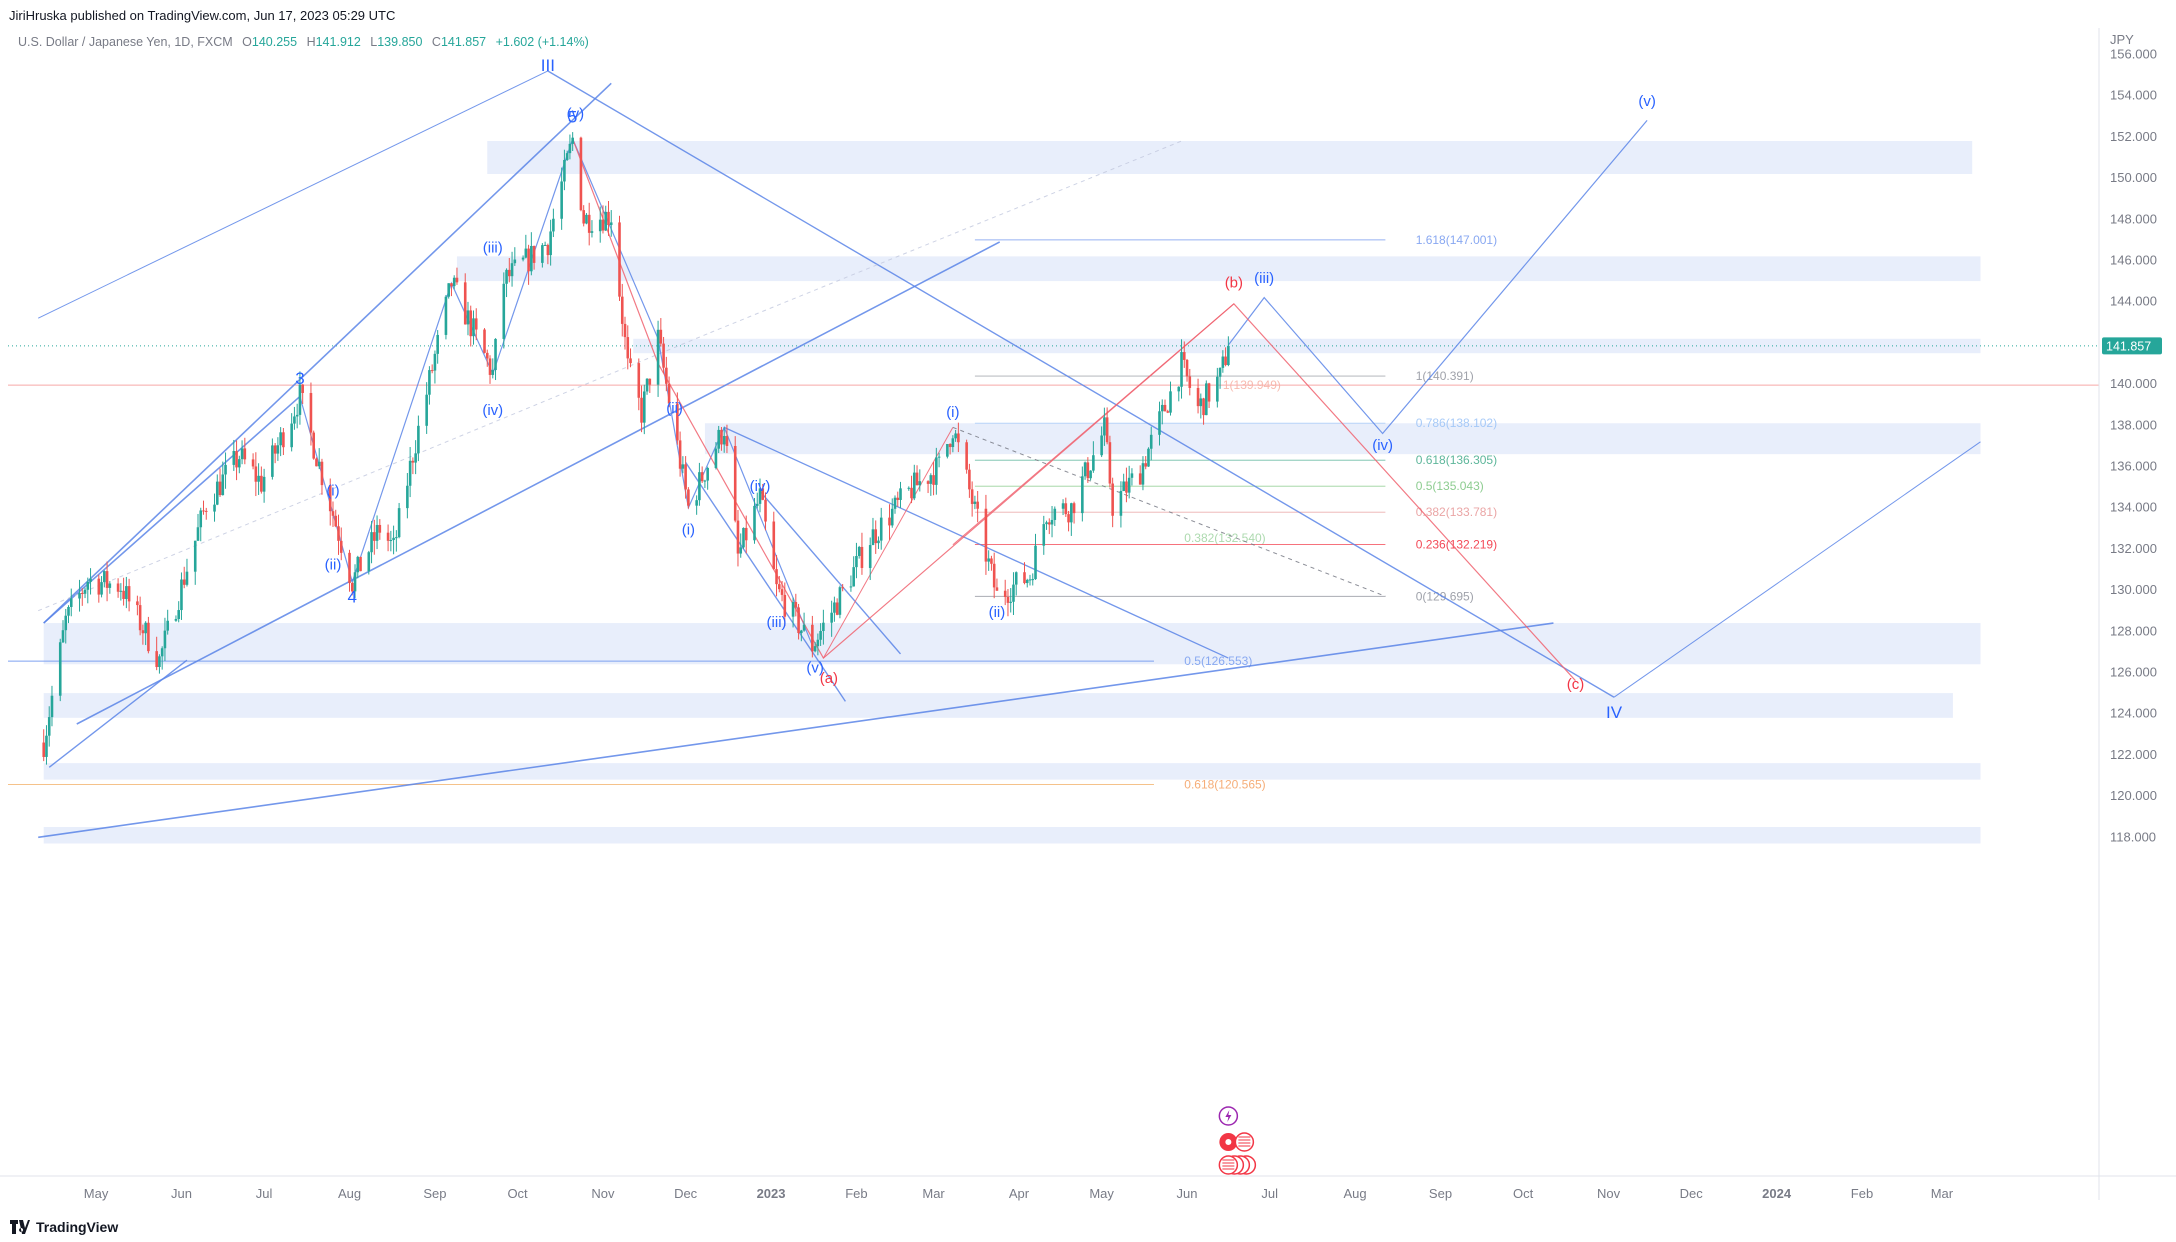 The width and height of the screenshot is (2176, 1242). I want to click on wave-label: (b), so click(1234, 282).